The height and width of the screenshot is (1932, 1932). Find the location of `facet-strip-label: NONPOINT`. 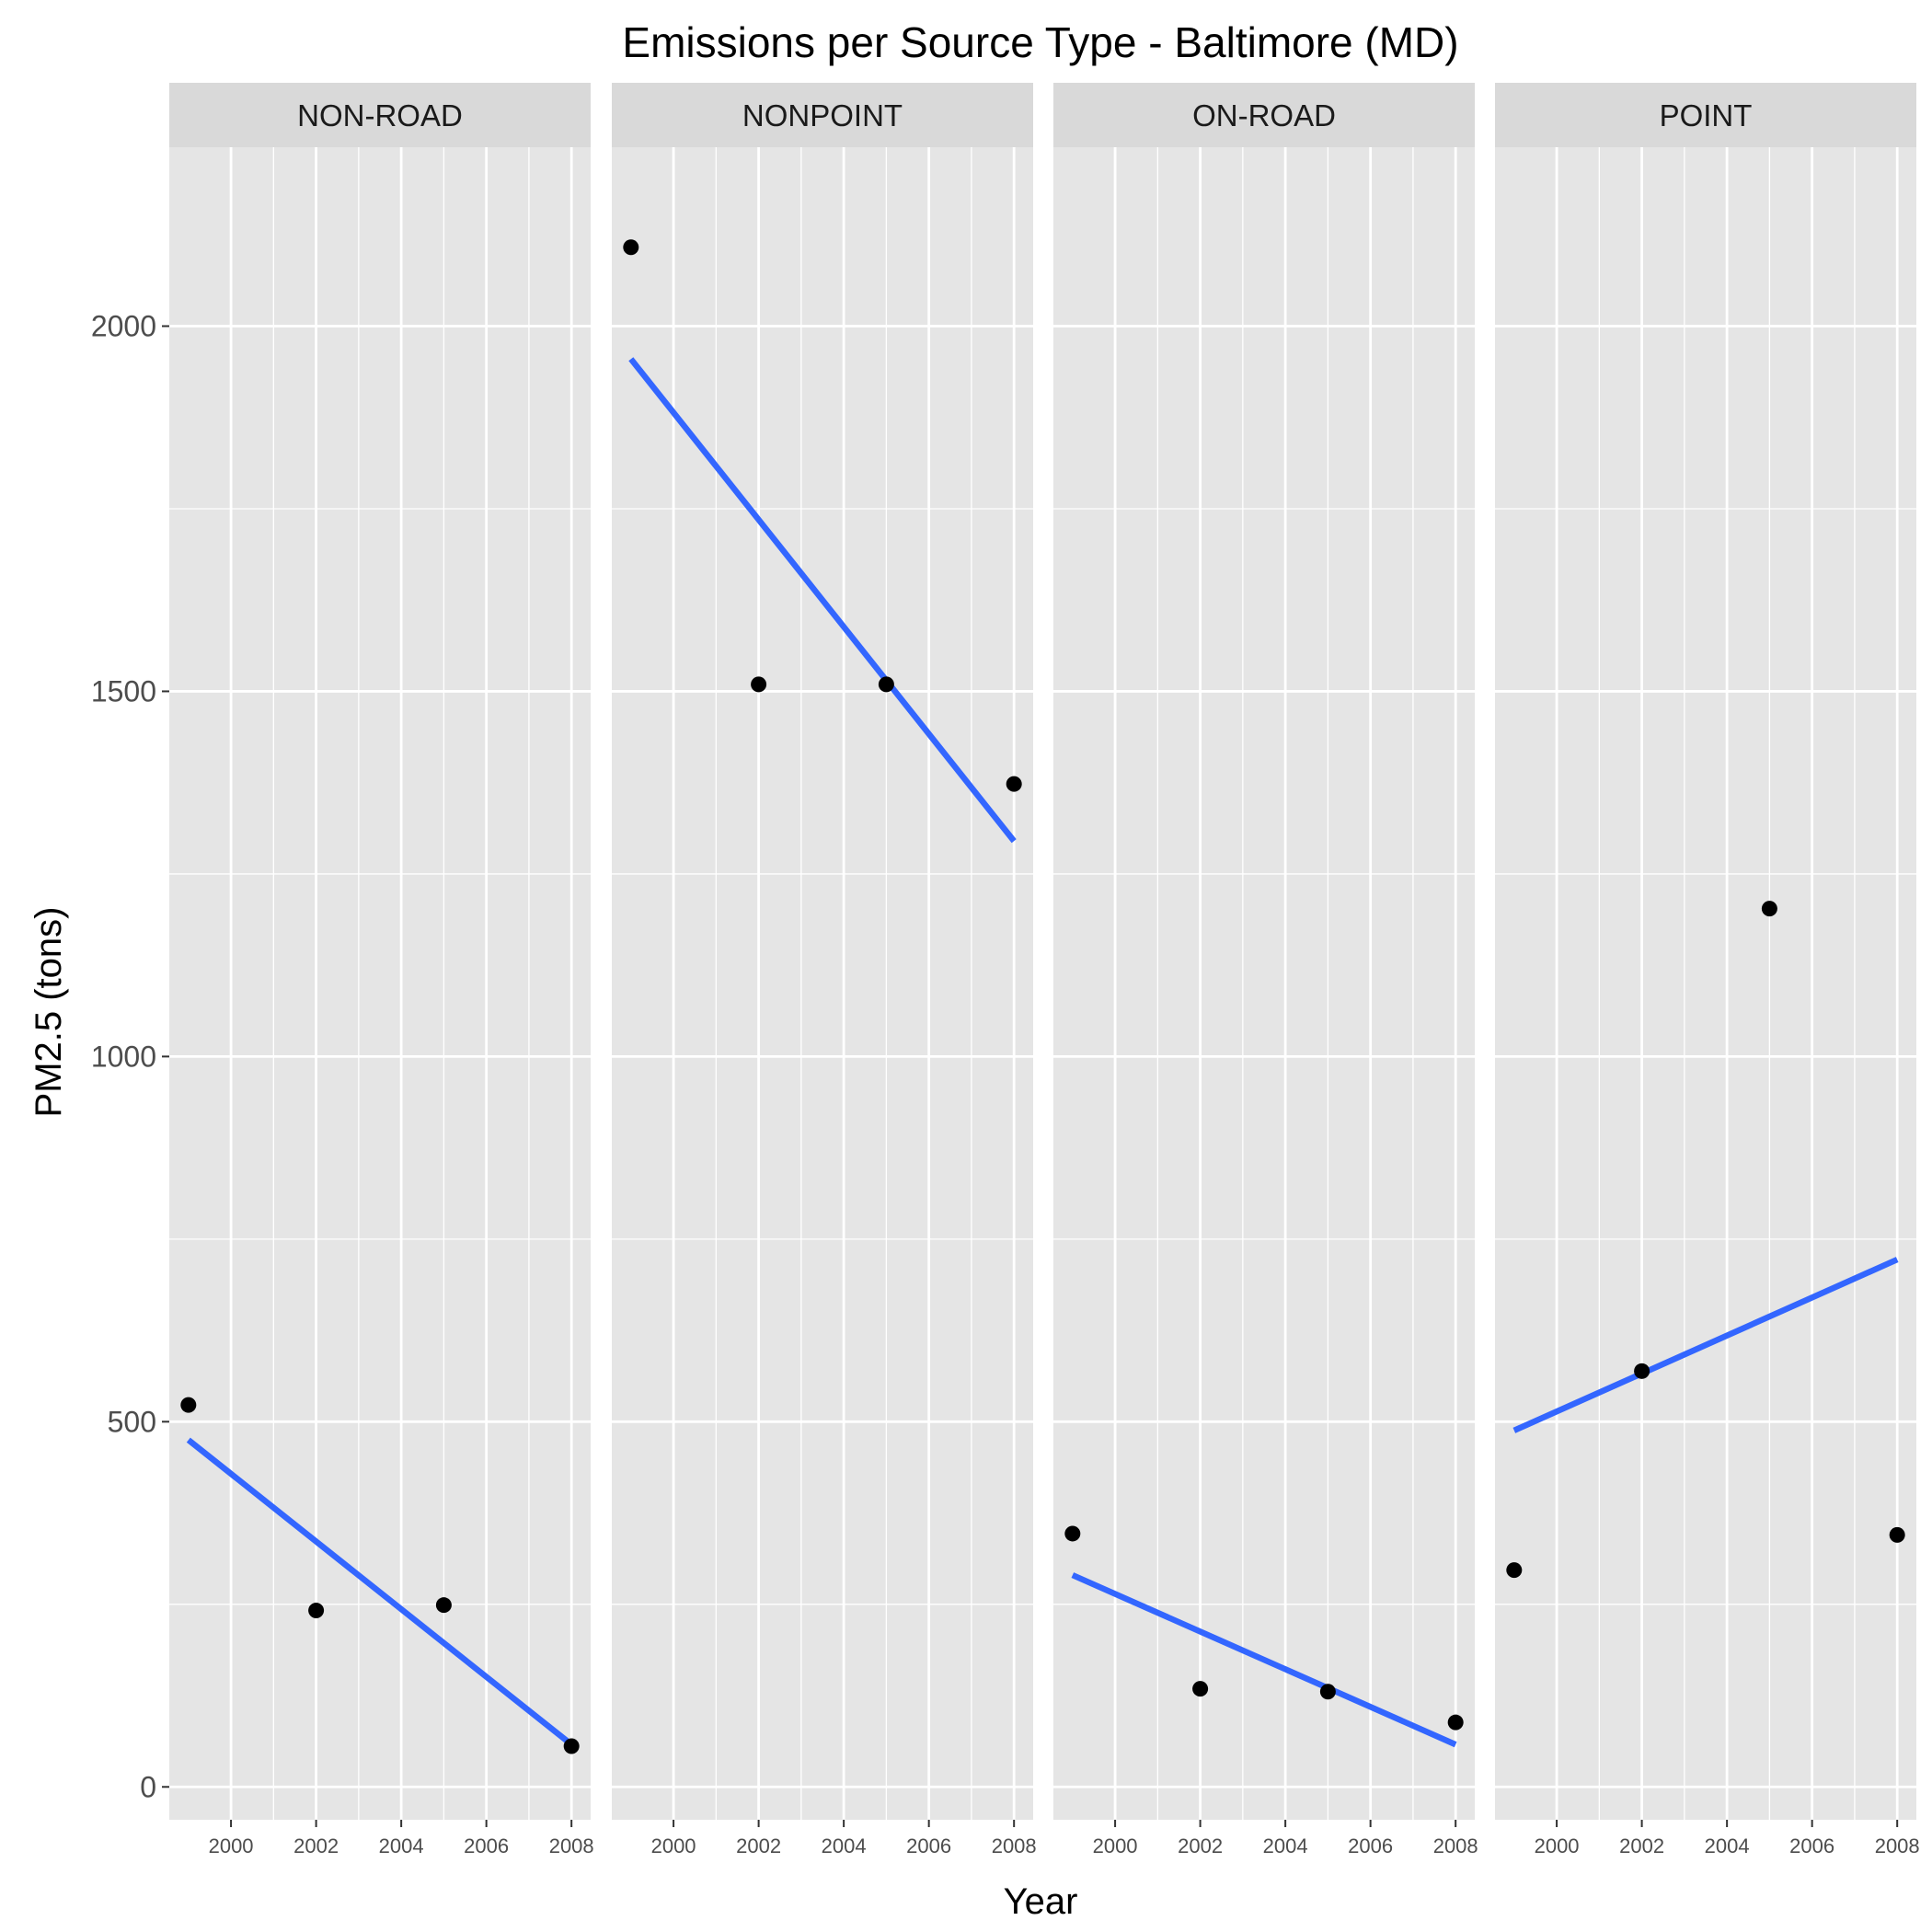

facet-strip-label: NONPOINT is located at coordinates (822, 115).